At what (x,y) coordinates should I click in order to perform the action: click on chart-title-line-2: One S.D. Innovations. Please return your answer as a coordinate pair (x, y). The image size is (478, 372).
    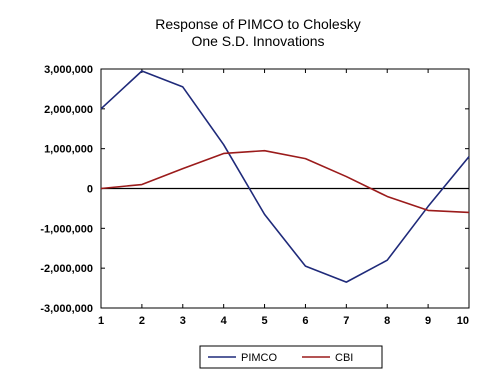
    Looking at the image, I should click on (257, 41).